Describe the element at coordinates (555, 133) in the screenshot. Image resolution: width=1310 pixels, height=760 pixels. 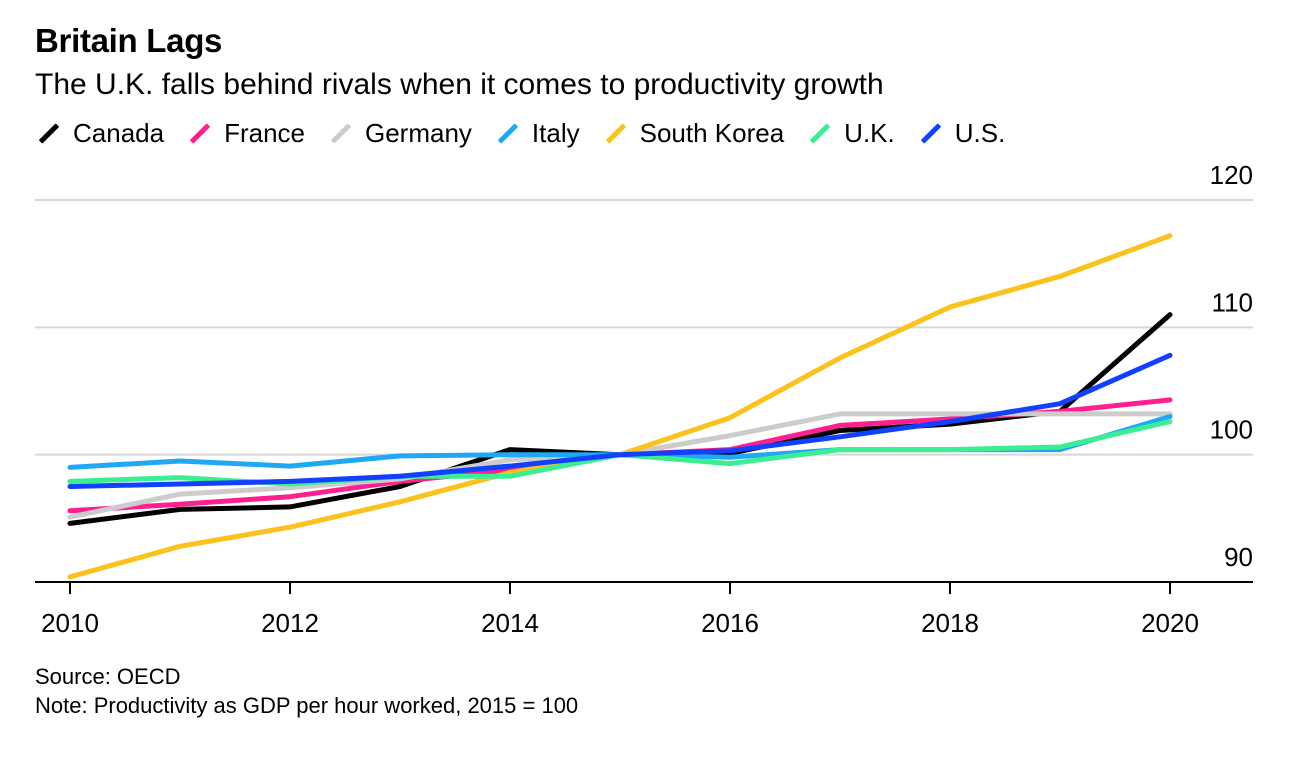
I see `legend-label: Italy` at that location.